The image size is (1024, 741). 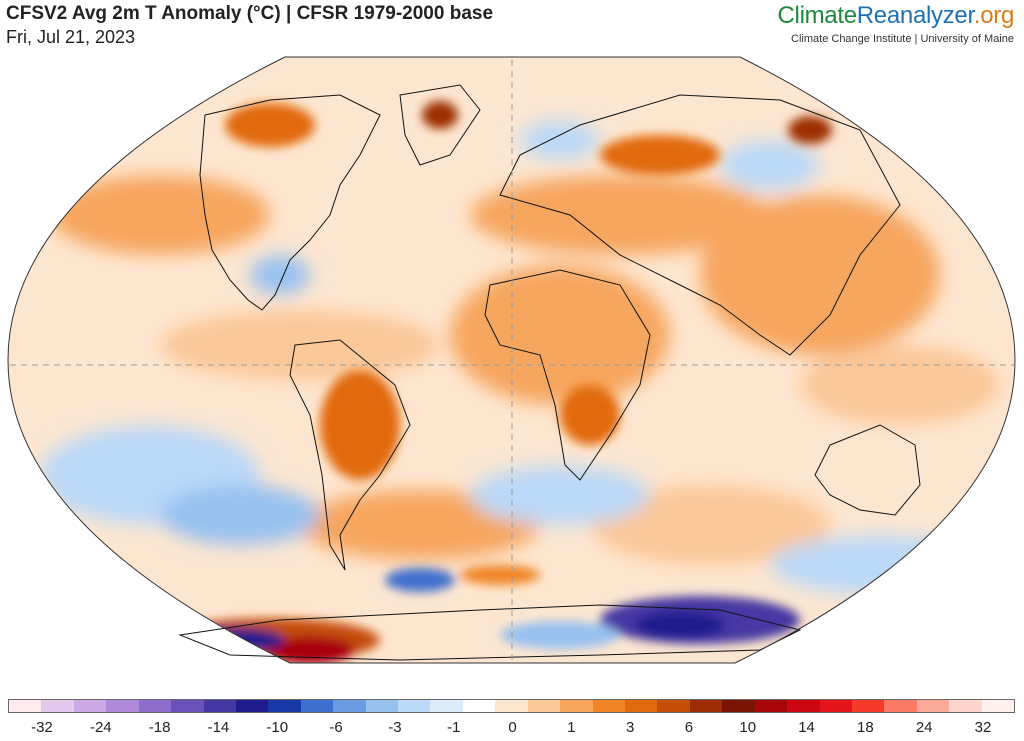 What do you see at coordinates (71, 37) in the screenshot?
I see `map-date: Fri, Jul 21, 2023` at bounding box center [71, 37].